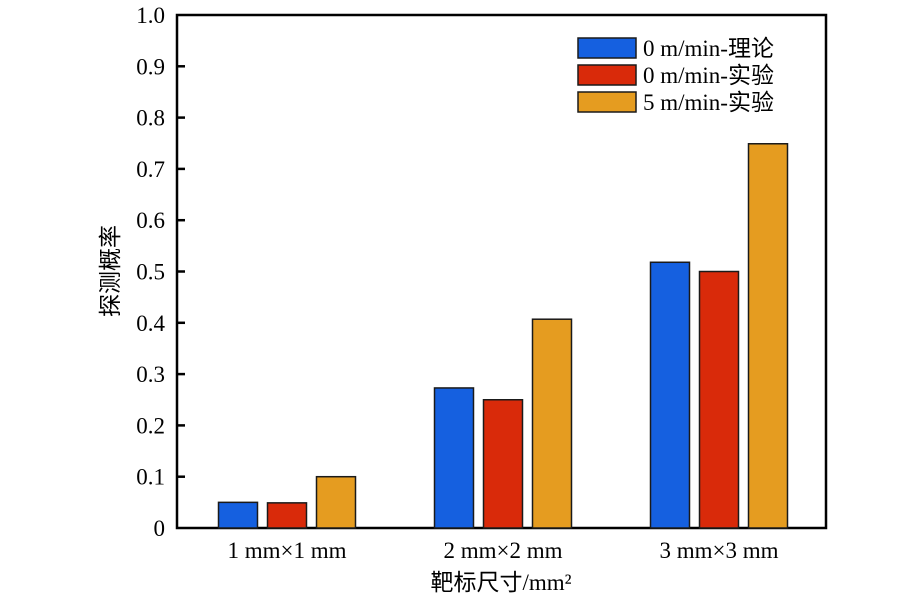 Image resolution: width=921 pixels, height=603 pixels. Describe the element at coordinates (150, 425) in the screenshot. I see `y-tick-label: 0.2` at that location.